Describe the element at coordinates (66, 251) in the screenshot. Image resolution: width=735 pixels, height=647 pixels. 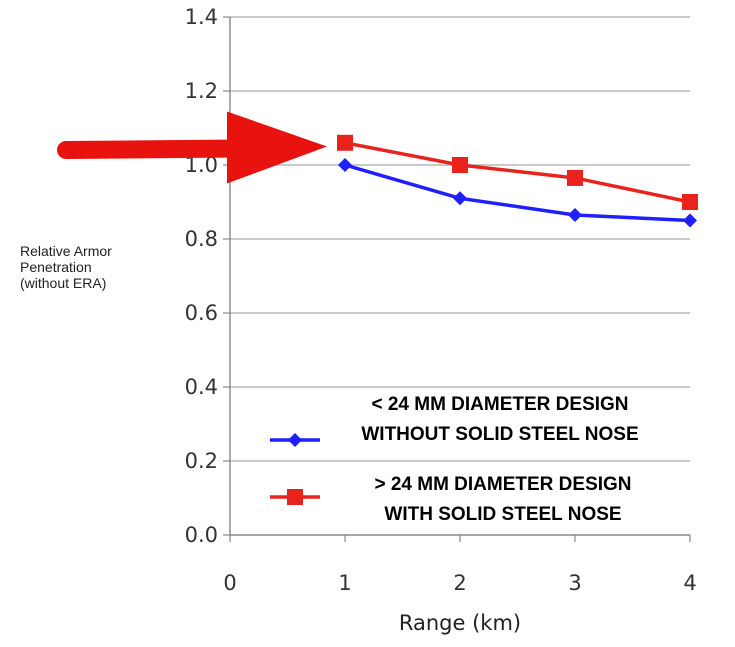
I see `y-axis-label-line-1: Relative Armor` at that location.